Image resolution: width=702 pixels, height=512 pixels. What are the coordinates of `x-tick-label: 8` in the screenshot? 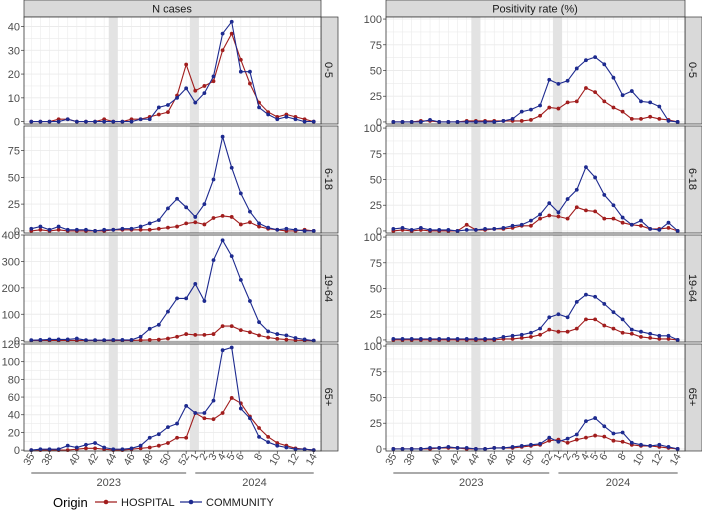 It's located at (258, 456).